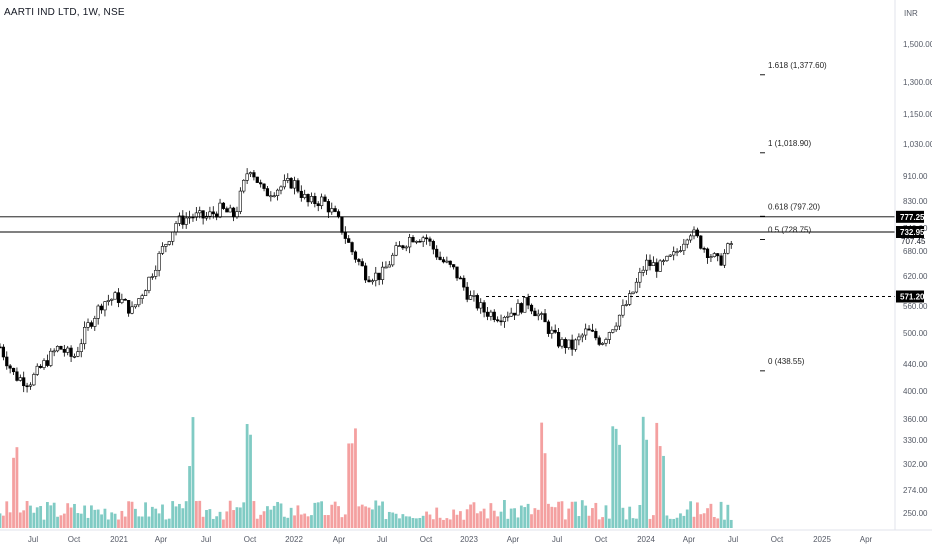 The height and width of the screenshot is (550, 932). Describe the element at coordinates (917, 82) in the screenshot. I see `y-tick-label: 1,300.00` at that location.